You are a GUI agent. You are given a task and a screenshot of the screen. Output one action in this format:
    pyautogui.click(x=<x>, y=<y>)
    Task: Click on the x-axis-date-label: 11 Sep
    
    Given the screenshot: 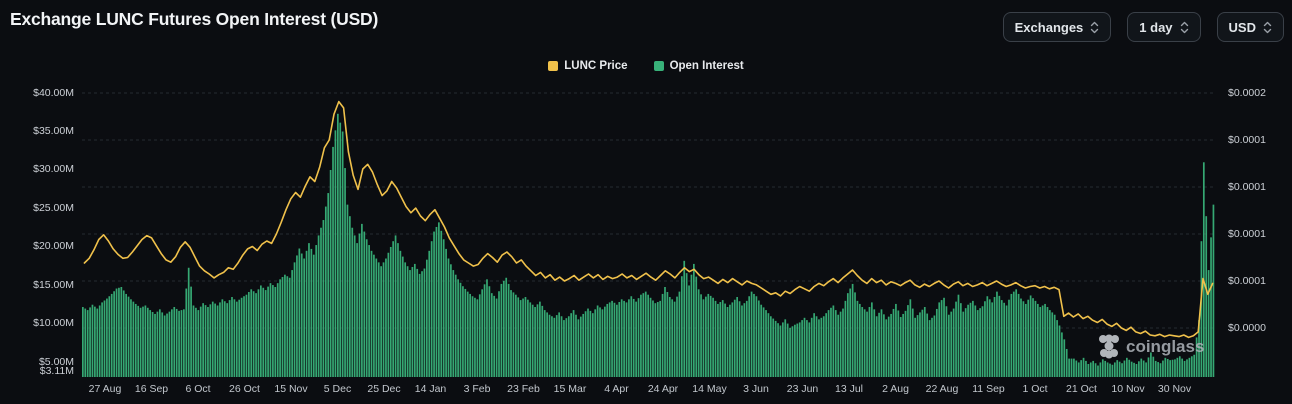 What is the action you would take?
    pyautogui.click(x=988, y=389)
    